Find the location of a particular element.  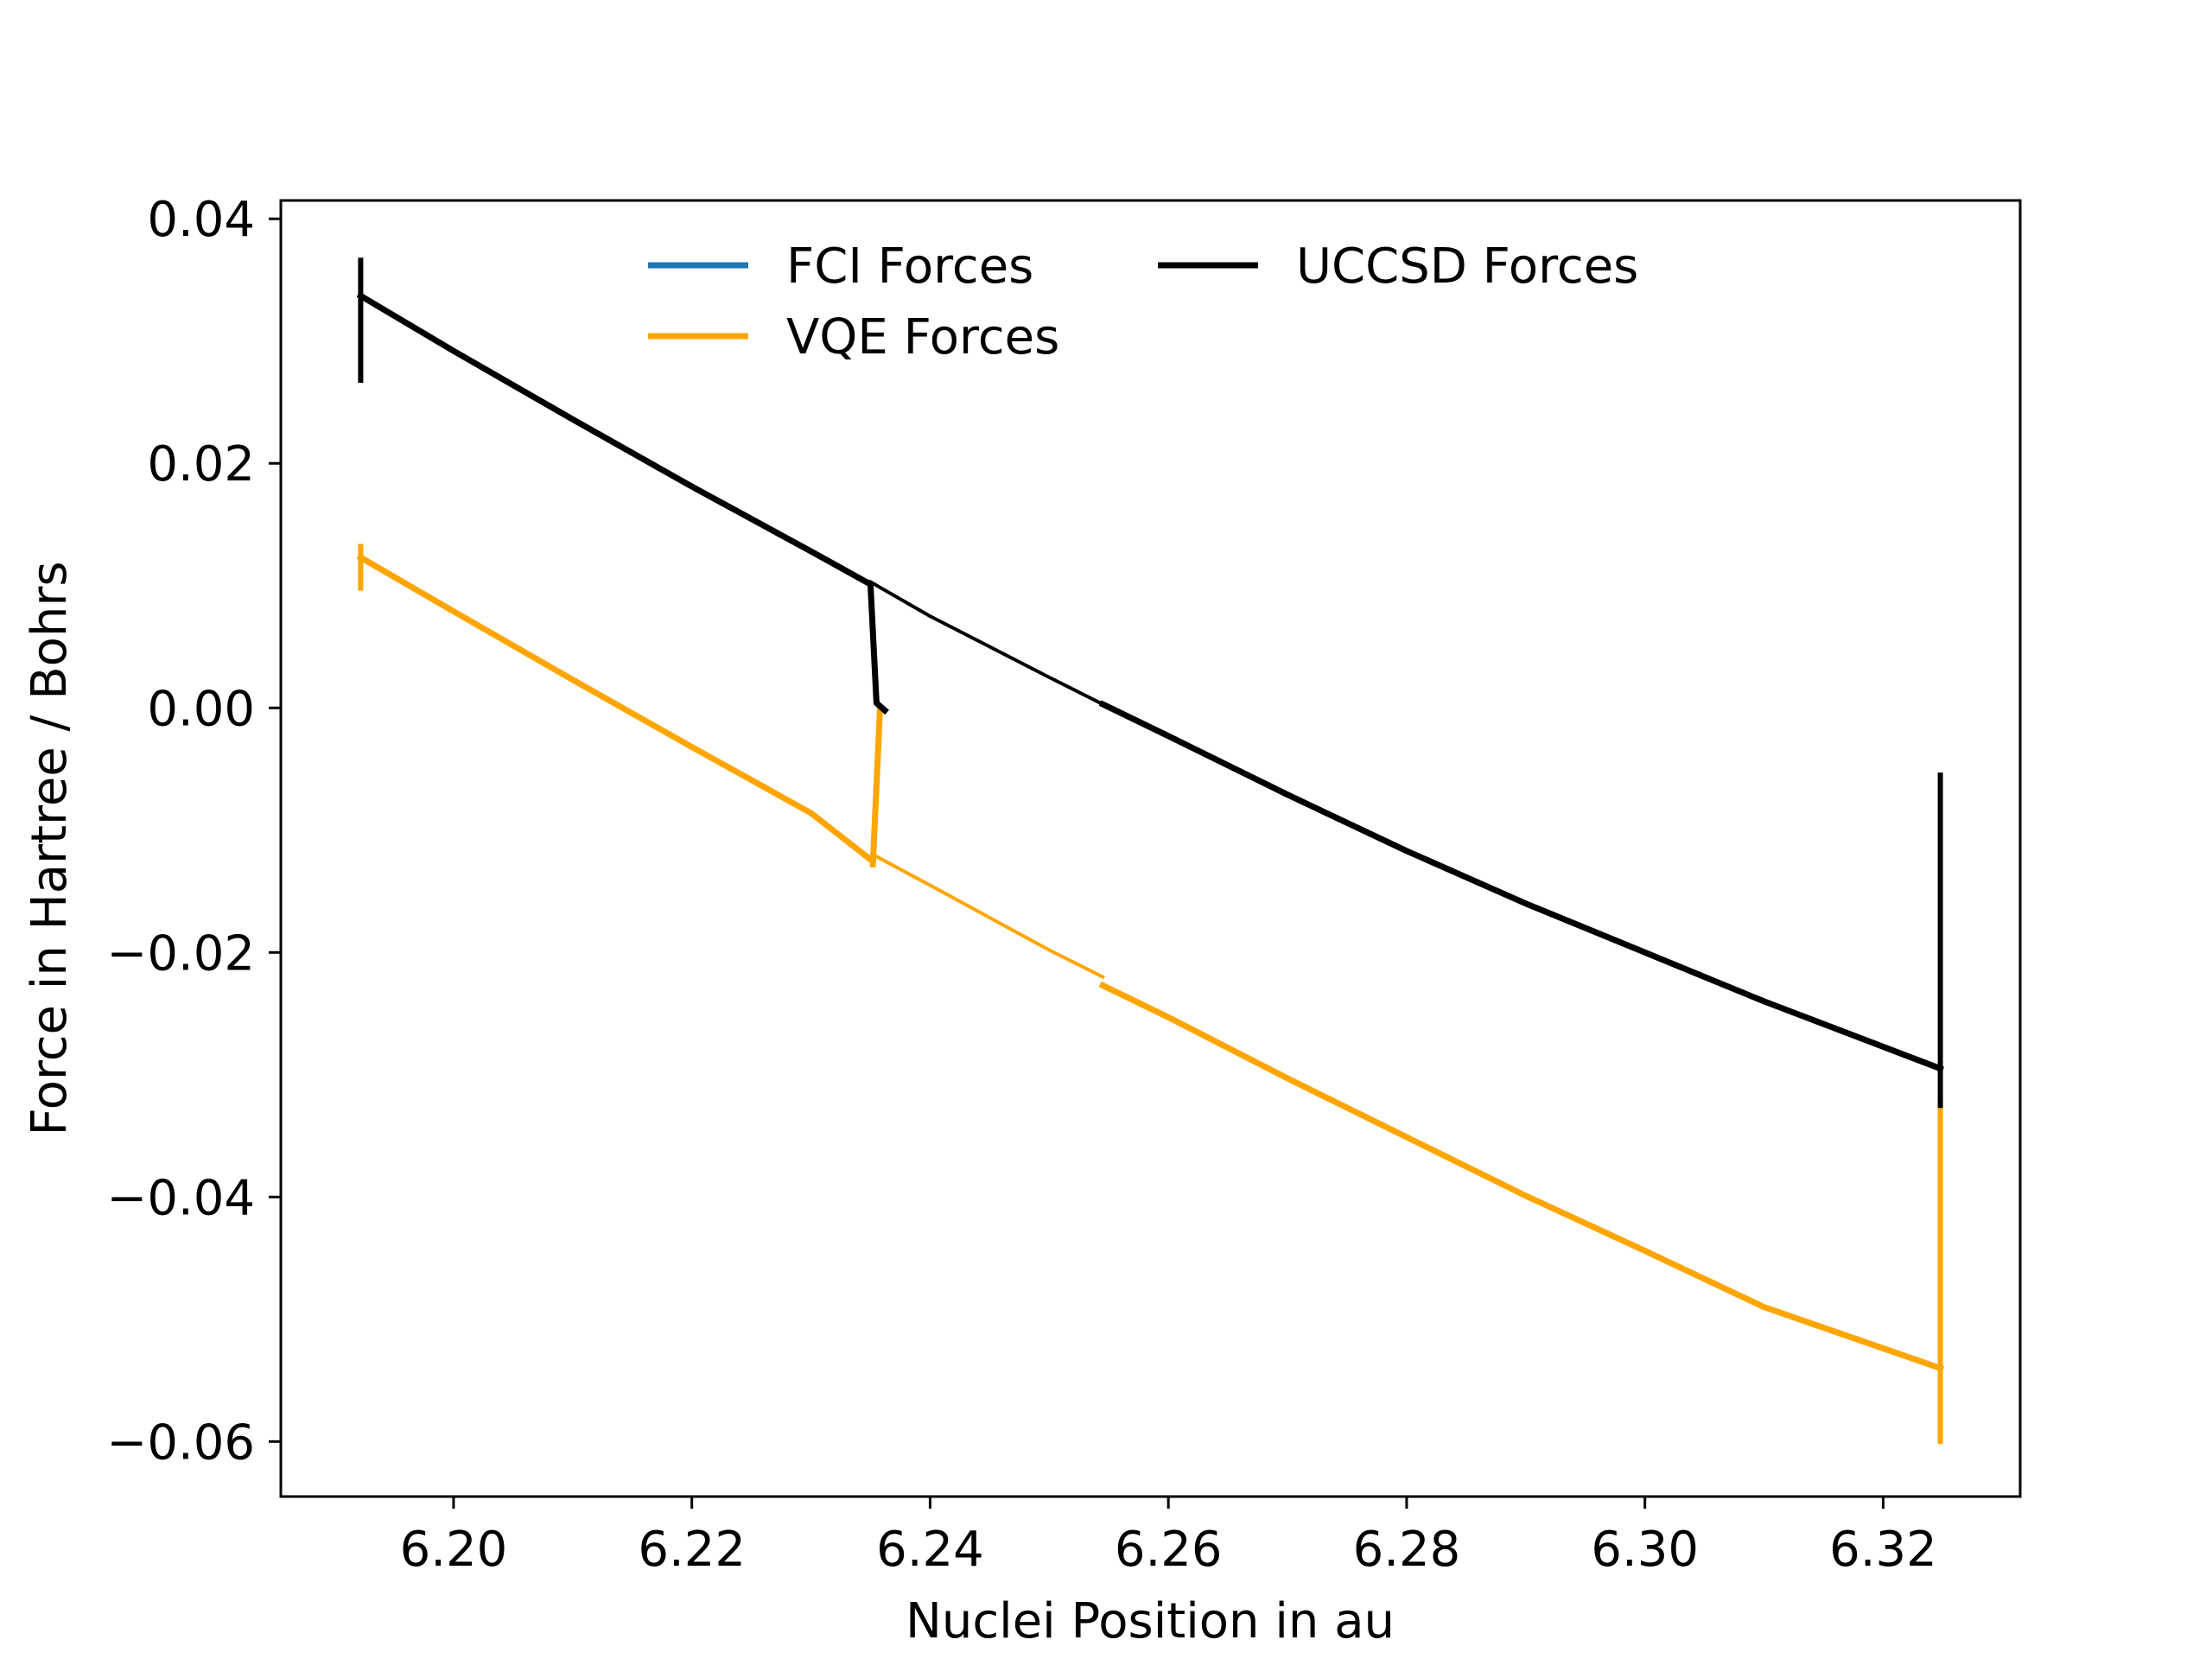

x-tick-label: 6.22 is located at coordinates (692, 1550).